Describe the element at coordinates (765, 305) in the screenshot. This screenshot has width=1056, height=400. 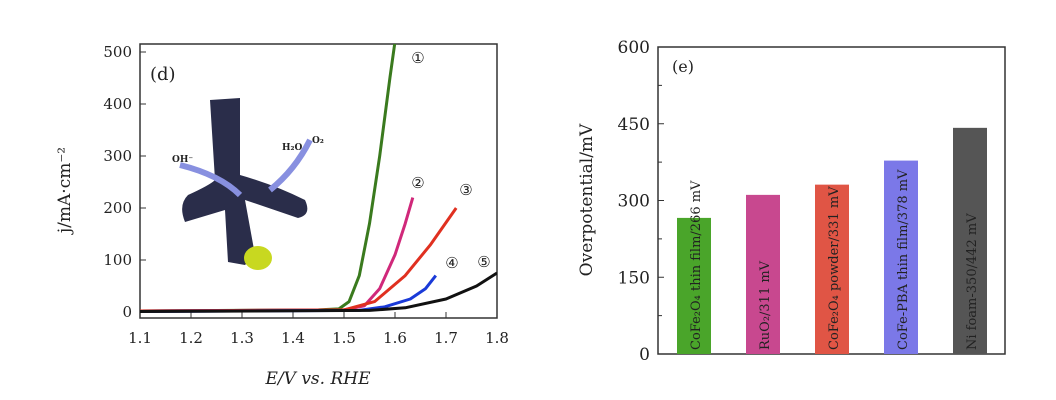
I see `bar-label-2: RuO₂/311 mV` at that location.